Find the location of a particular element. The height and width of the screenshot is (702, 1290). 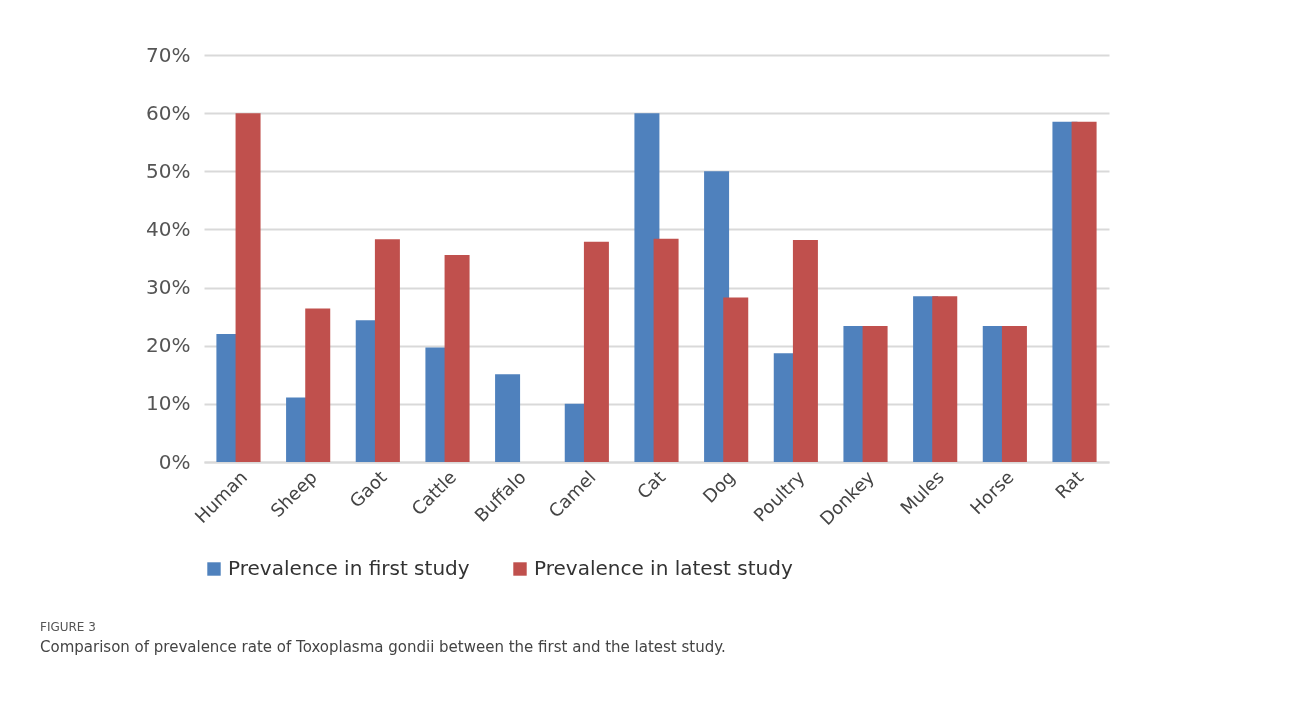

x-tick-label: Cat is located at coordinates (651, 484).